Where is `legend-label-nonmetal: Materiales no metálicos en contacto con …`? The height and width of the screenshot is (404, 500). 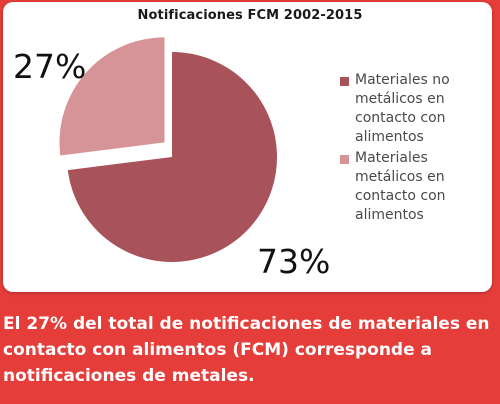
legend-label-nonmetal: Materiales no metálicos en contacto con … is located at coordinates (402, 108).